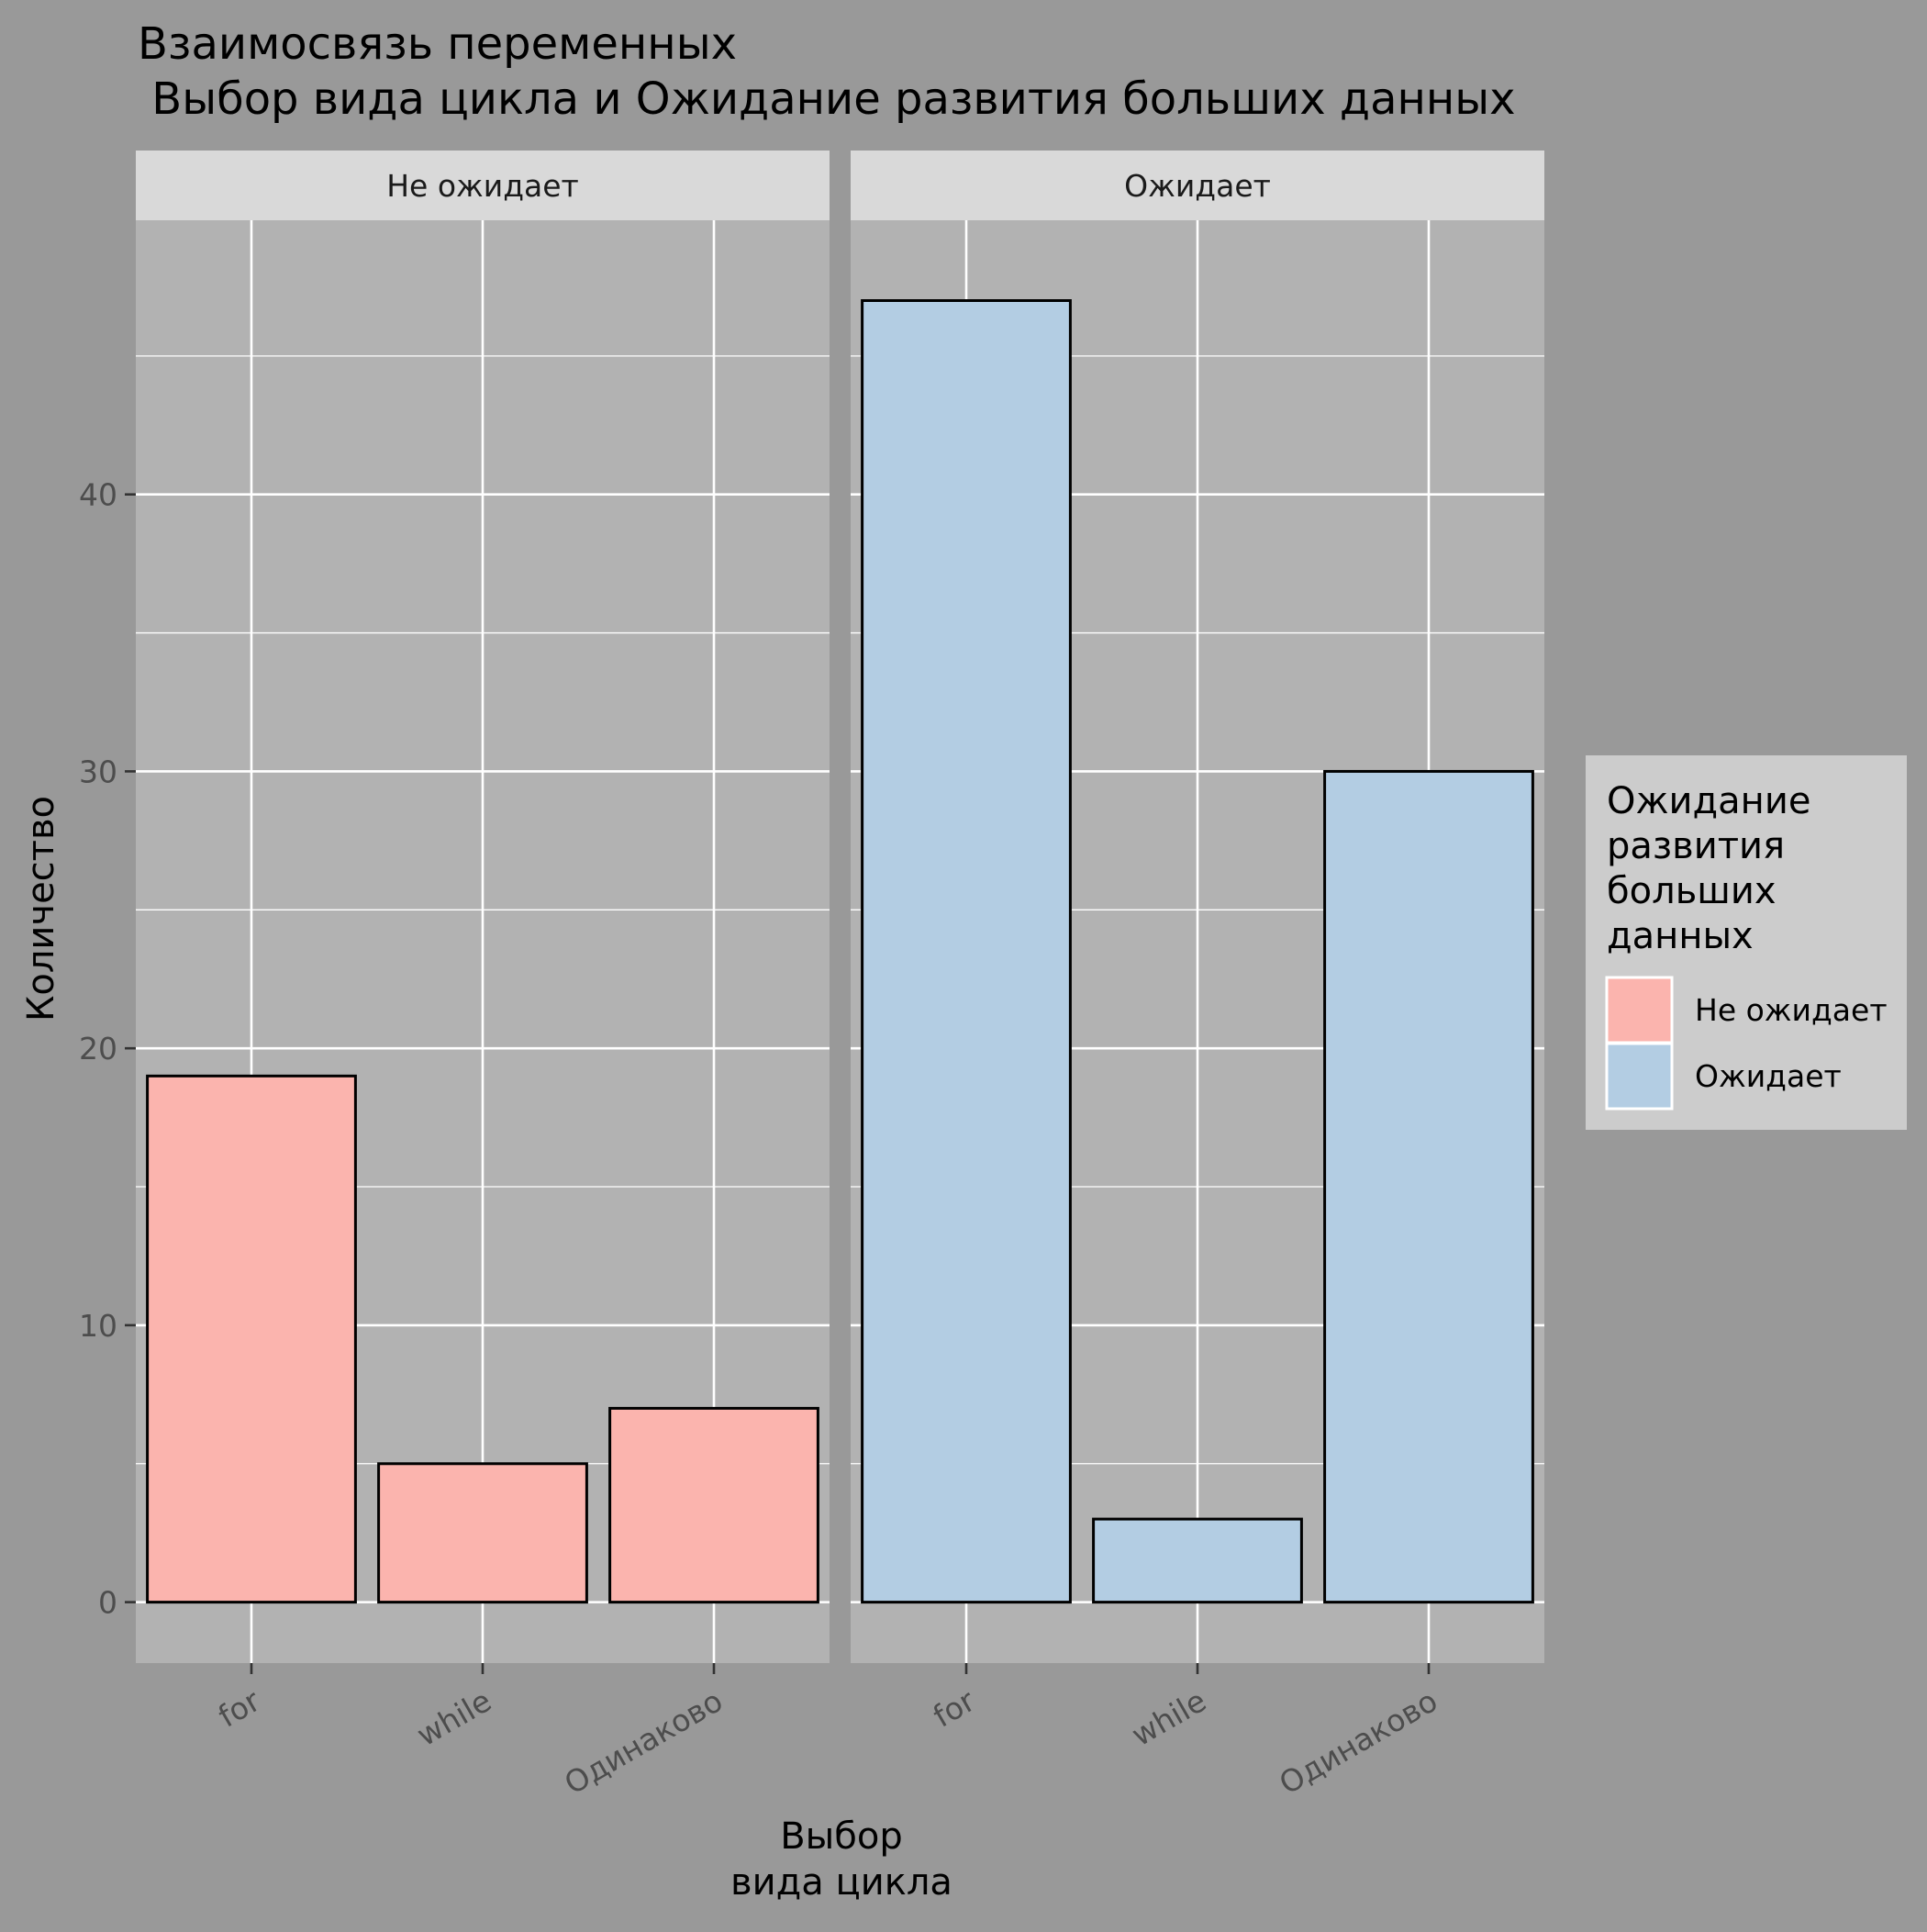 This screenshot has height=1932, width=1927. I want to click on chart-title-line-1: Взаимосвязь переменных, so click(437, 44).